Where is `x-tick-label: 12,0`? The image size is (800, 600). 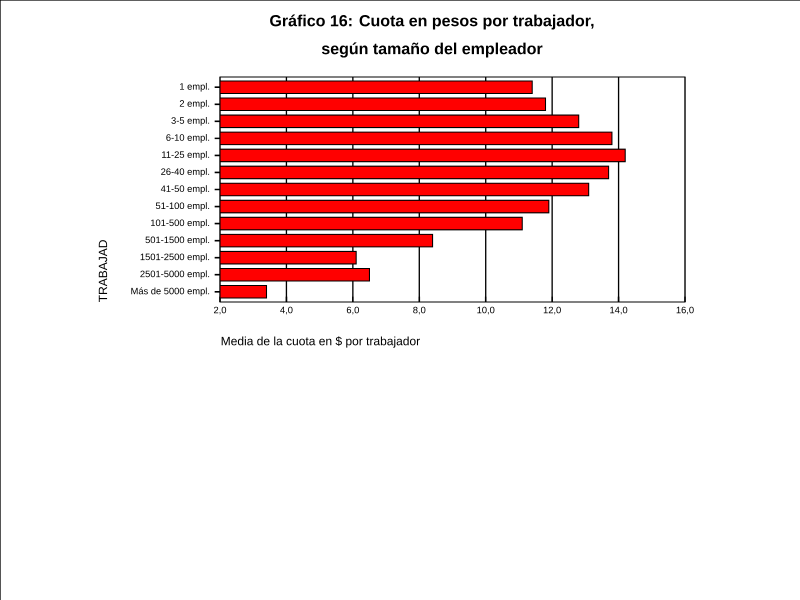
x-tick-label: 12,0 is located at coordinates (552, 310).